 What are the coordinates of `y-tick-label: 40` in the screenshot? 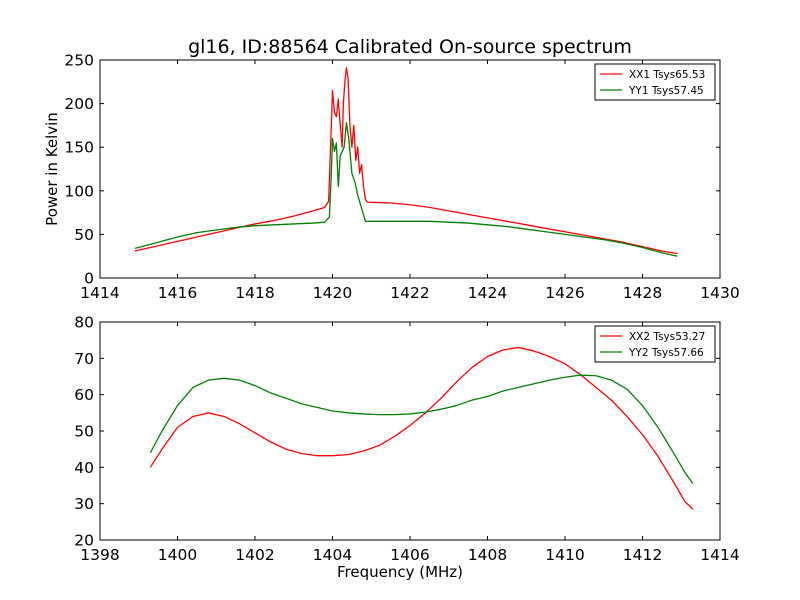 It's located at (84, 468).